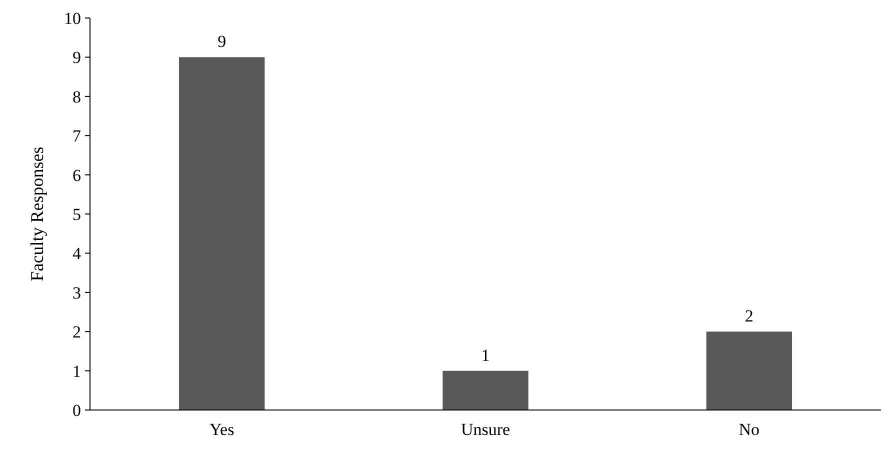 The image size is (893, 451). What do you see at coordinates (222, 42) in the screenshot?
I see `data-label: 9` at bounding box center [222, 42].